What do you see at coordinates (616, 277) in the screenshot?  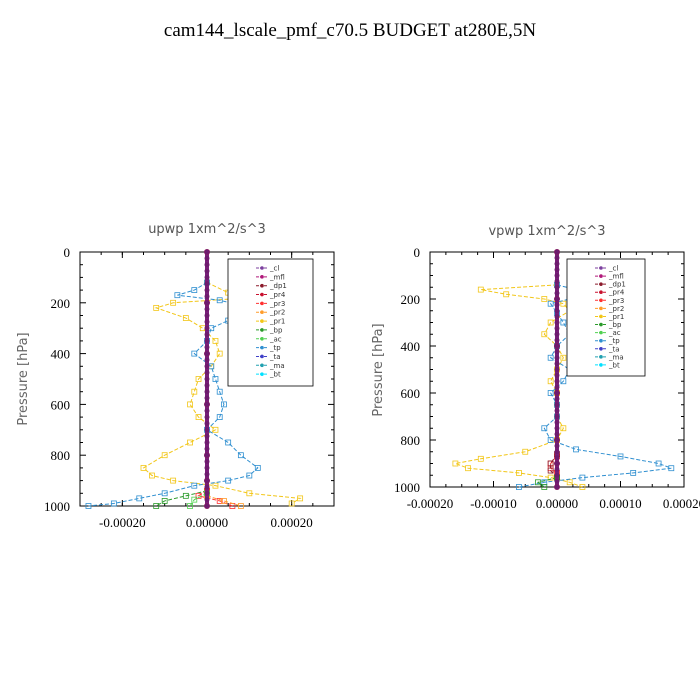 I see `legend-entry: _mfl` at bounding box center [616, 277].